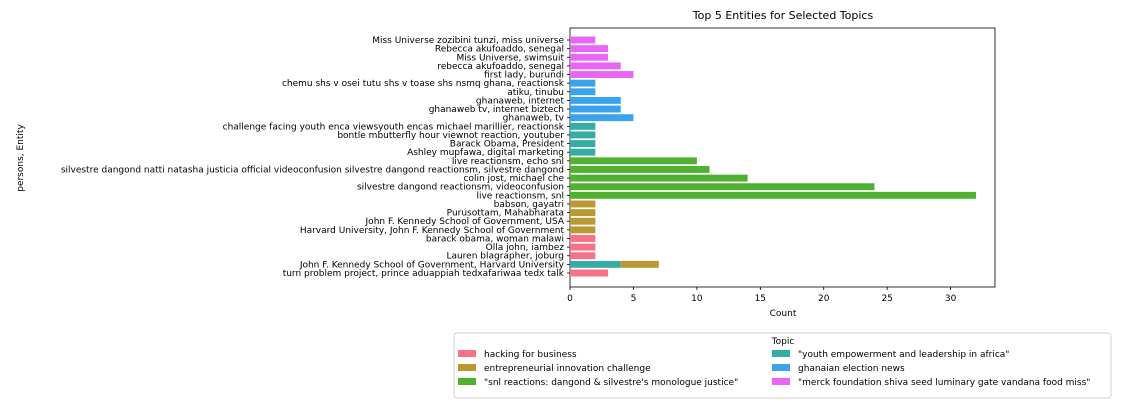 The image size is (1130, 407). Describe the element at coordinates (525, 248) in the screenshot. I see `y-tick-label: Olla john, iambez` at that location.